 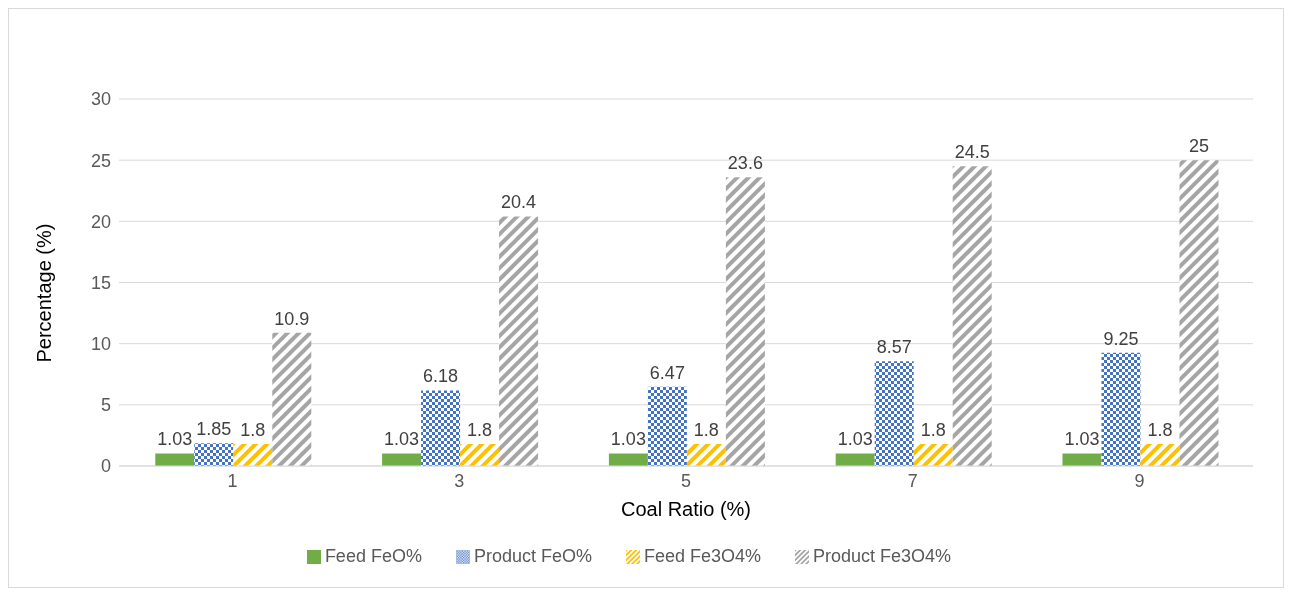 What do you see at coordinates (373, 556) in the screenshot?
I see `legend-label: Feed FeO%` at bounding box center [373, 556].